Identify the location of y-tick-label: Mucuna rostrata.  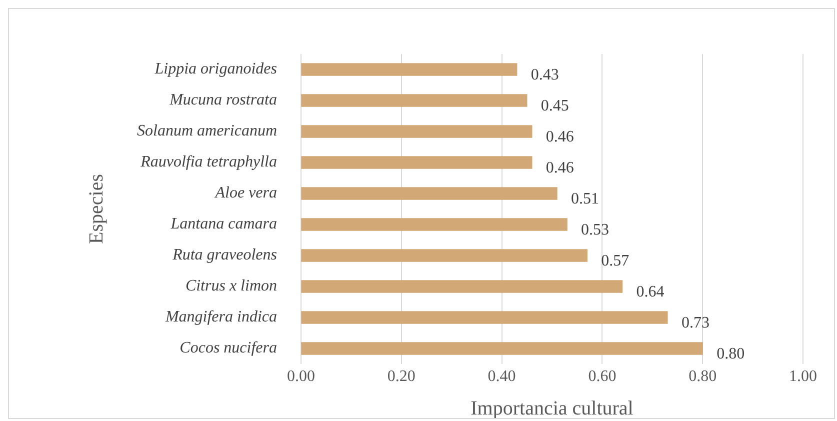
(222, 100).